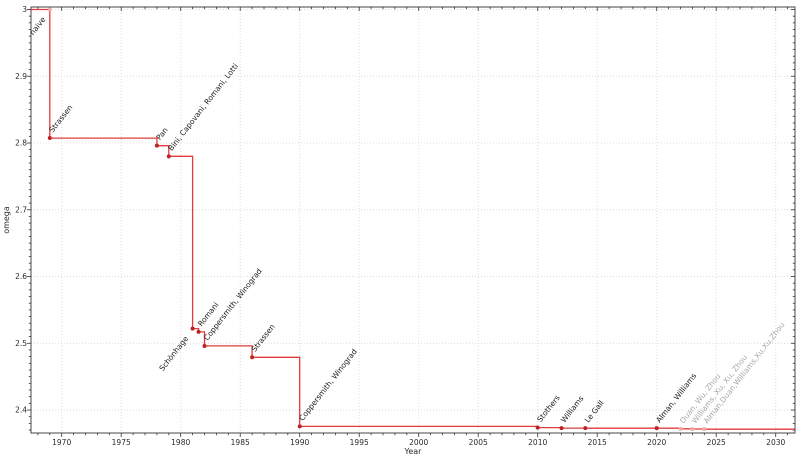 This screenshot has width=800, height=460. What do you see at coordinates (597, 442) in the screenshot?
I see `x-tick-label: 2015` at bounding box center [597, 442].